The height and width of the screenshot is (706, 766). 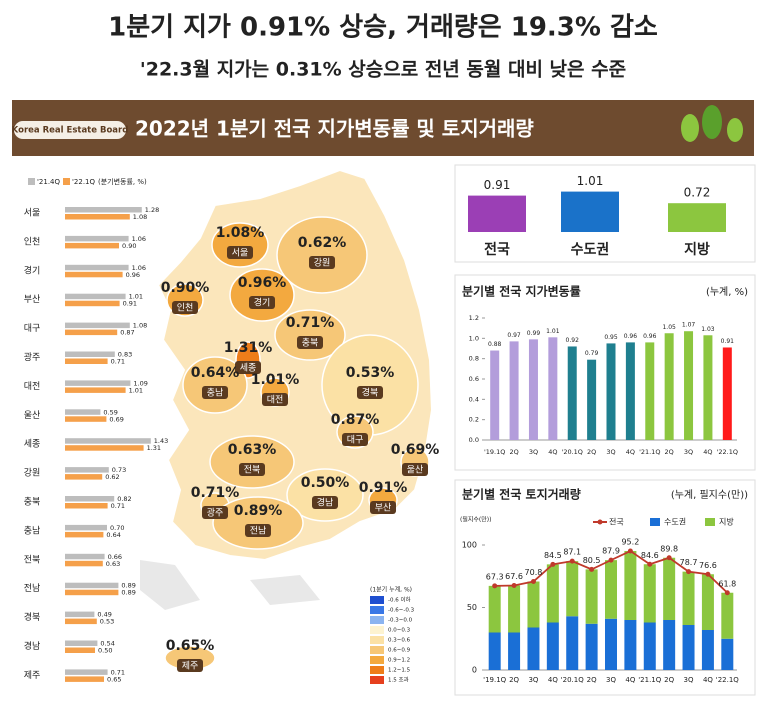 What do you see at coordinates (118, 362) in the screenshot?
I see `value-label: 0.71` at bounding box center [118, 362].